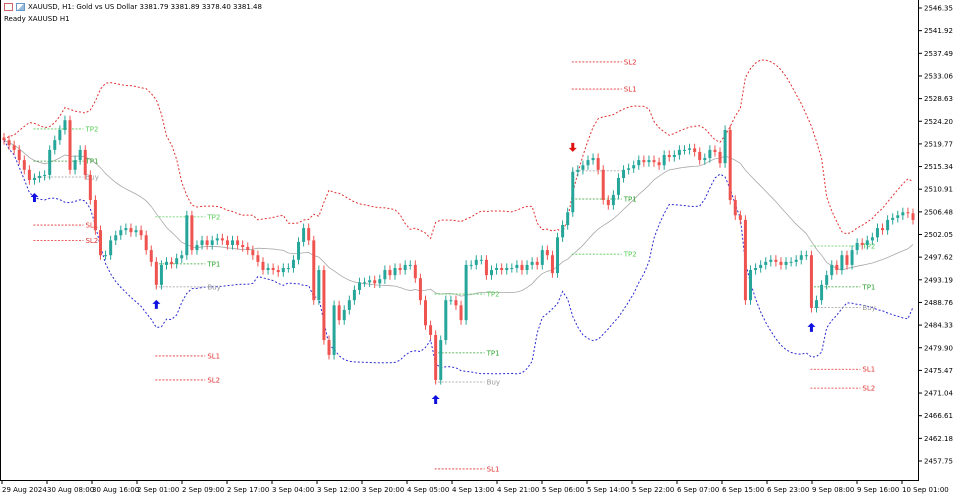 The width and height of the screenshot is (960, 498). I want to click on y-tick-label: 2488.76, so click(938, 303).